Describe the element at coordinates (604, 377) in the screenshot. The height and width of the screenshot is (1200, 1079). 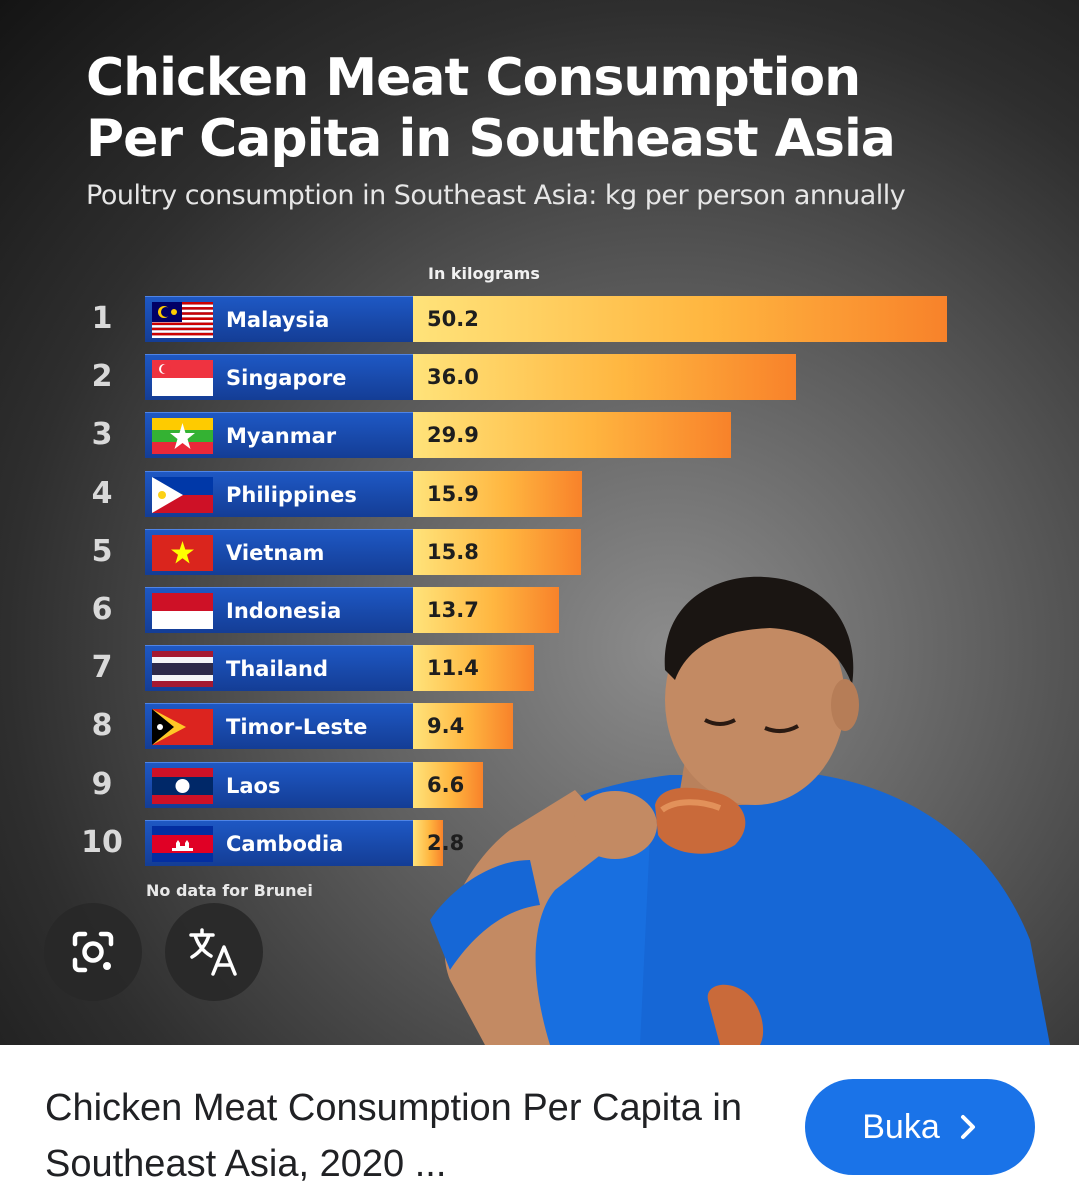
I see `bar-singapore: 36.0` at that location.